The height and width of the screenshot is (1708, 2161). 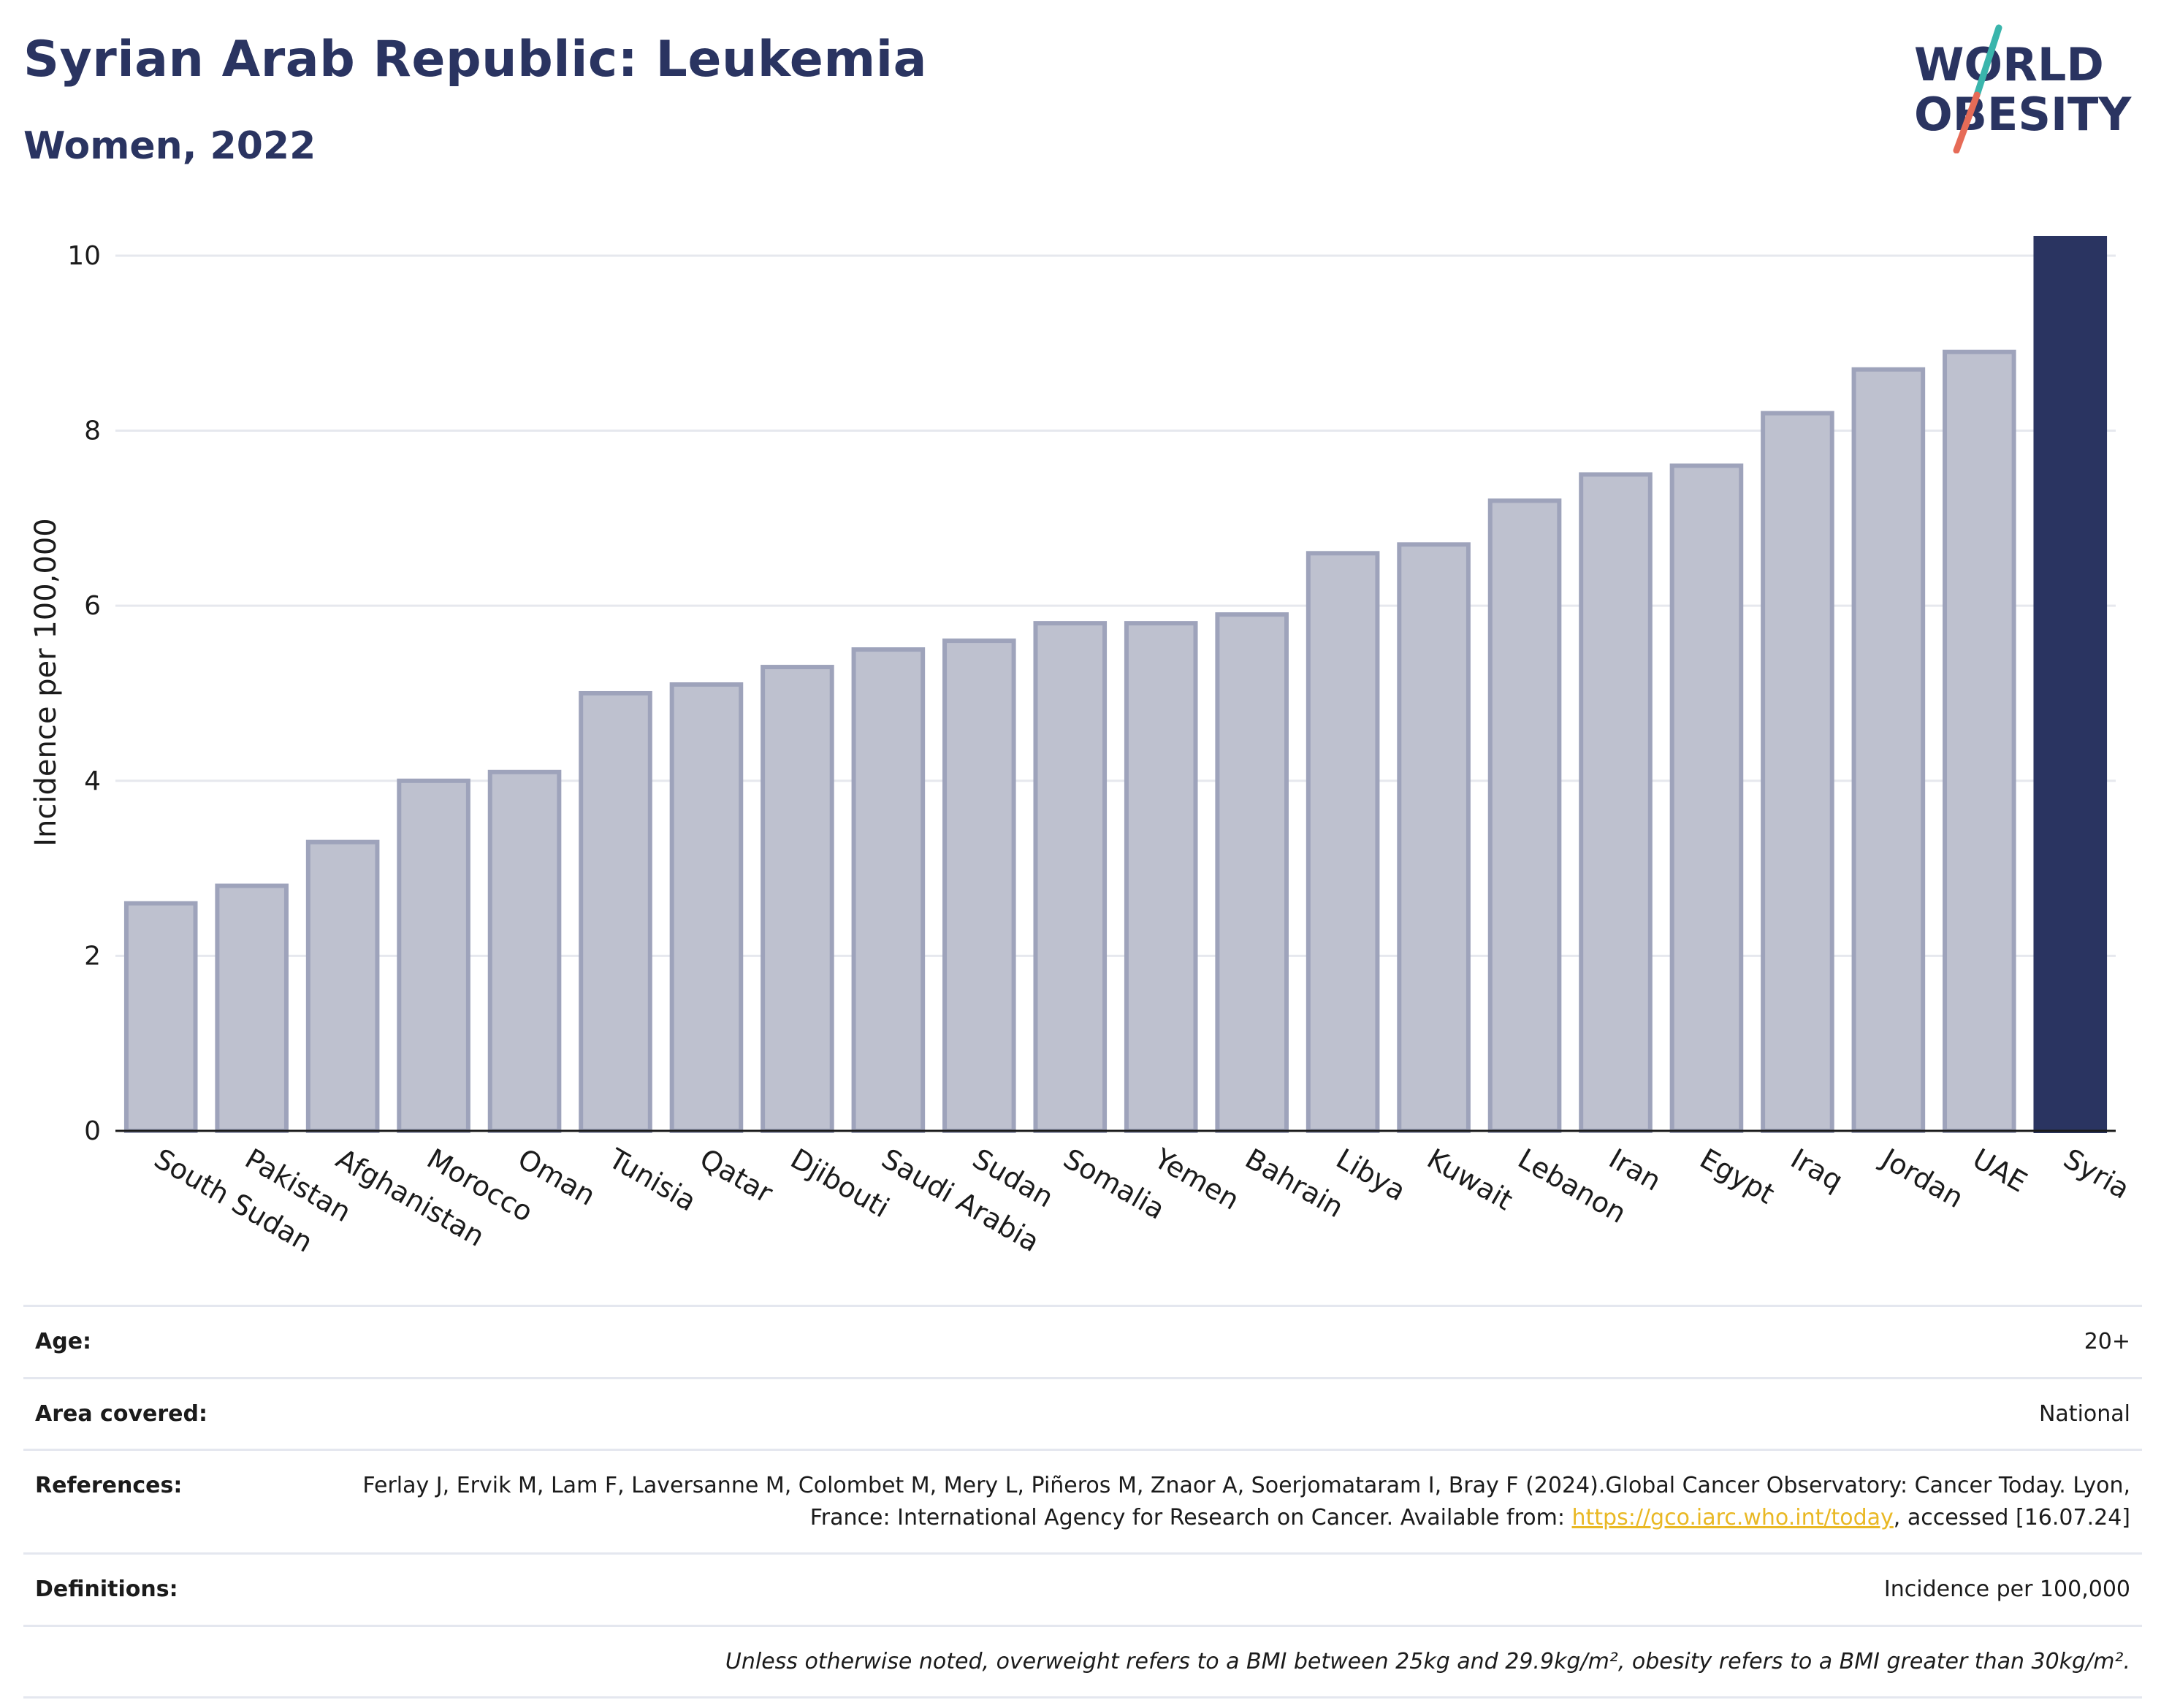 I want to click on bar-afghanistan, so click(x=342, y=987).